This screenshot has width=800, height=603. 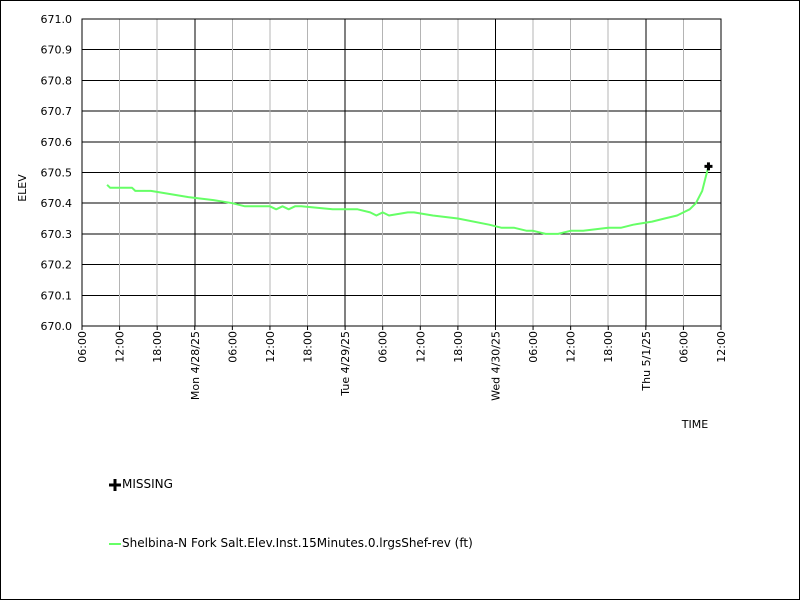 I want to click on missing-marker, so click(x=708, y=166).